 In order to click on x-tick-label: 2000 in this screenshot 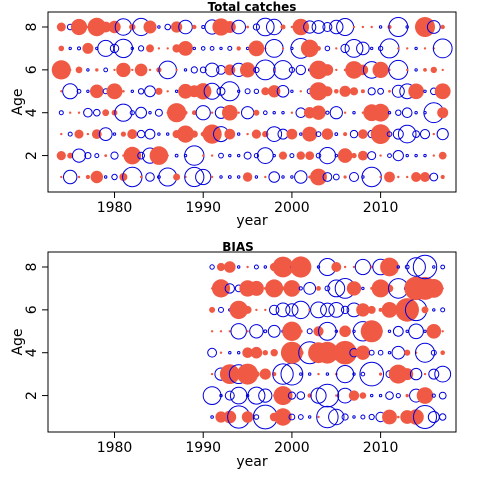, I will do `click(292, 448)`.